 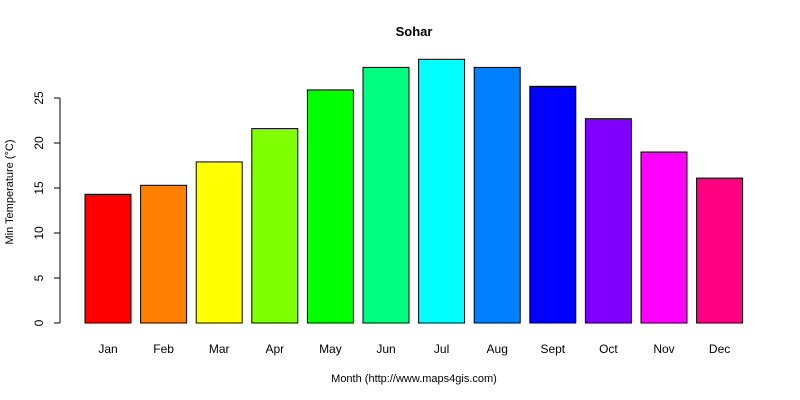 What do you see at coordinates (107, 349) in the screenshot?
I see `x-tick-label: Jan` at bounding box center [107, 349].